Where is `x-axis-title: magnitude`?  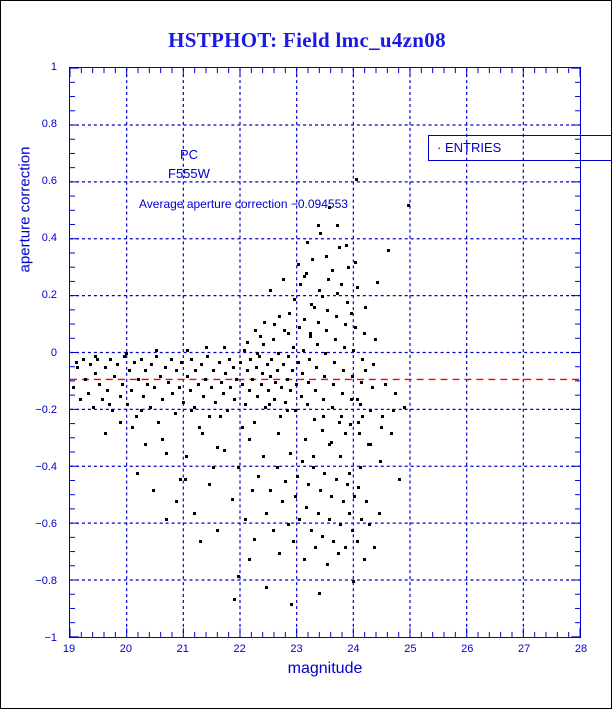 x-axis-title: magnitude is located at coordinates (325, 668).